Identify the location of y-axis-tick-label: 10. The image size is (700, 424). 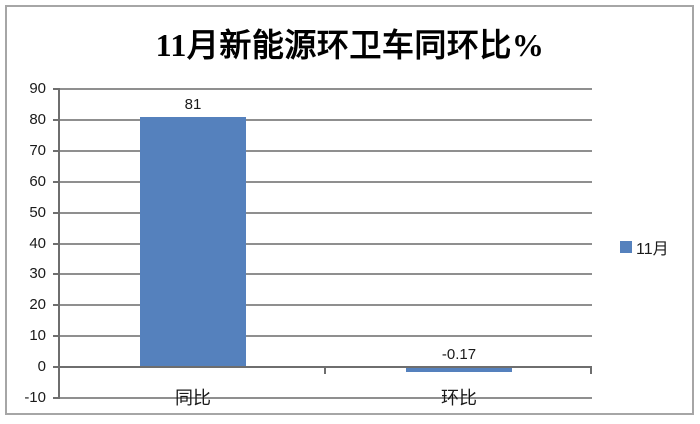
(37, 336).